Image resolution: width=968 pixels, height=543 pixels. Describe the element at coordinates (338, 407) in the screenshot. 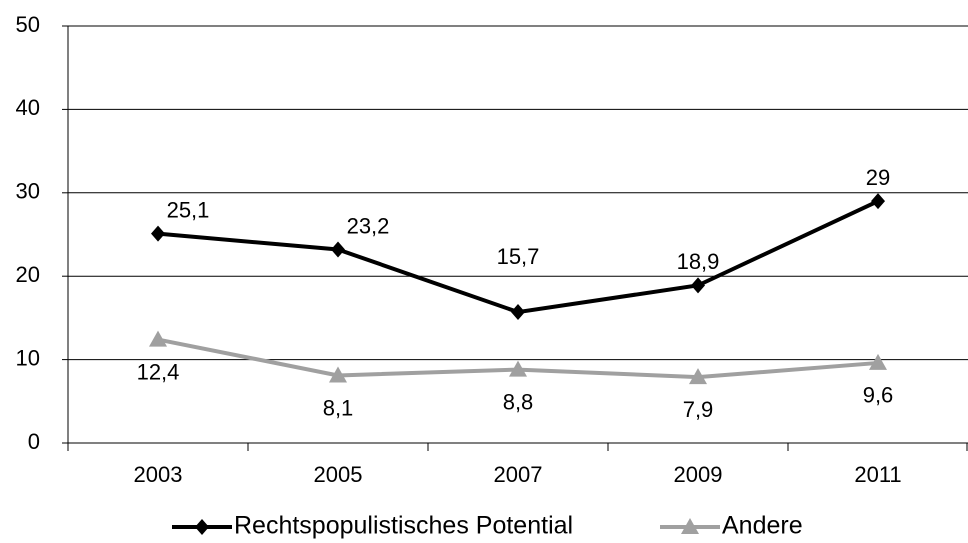

I see `data-label: 8,1` at that location.